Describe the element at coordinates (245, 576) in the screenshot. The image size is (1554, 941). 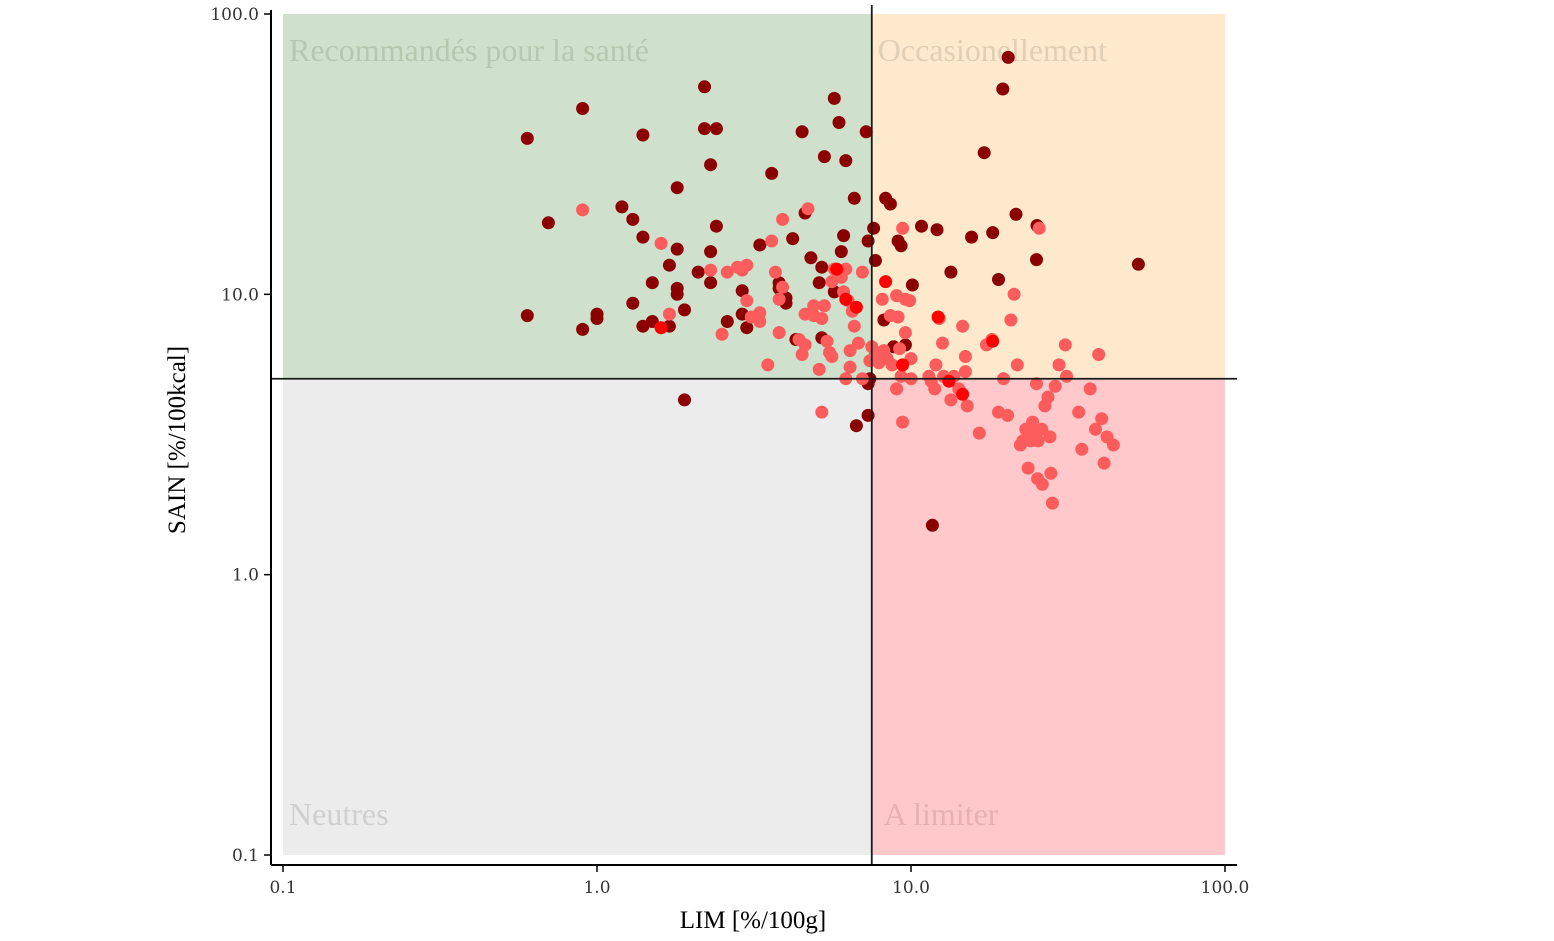
I see `y-tick-label: 1.0` at that location.